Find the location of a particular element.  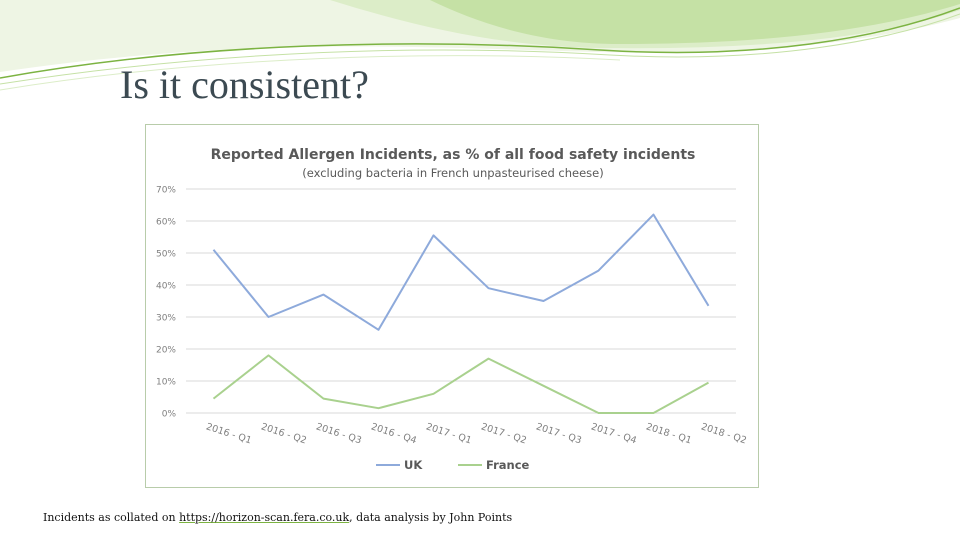

source-link: https://horizon-scan.fera.co.uk is located at coordinates (264, 517).